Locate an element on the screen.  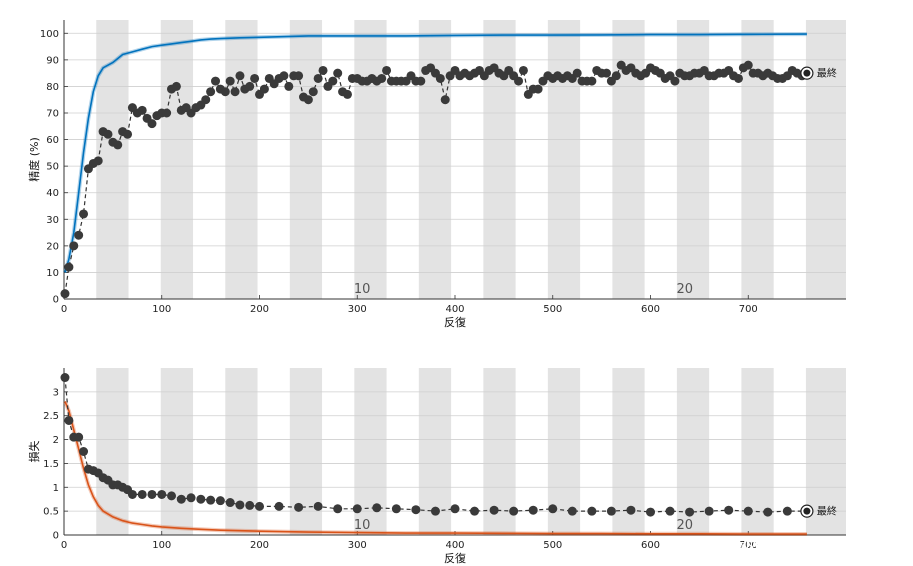
y-tick-label: 10 is located at coordinates (52, 273).